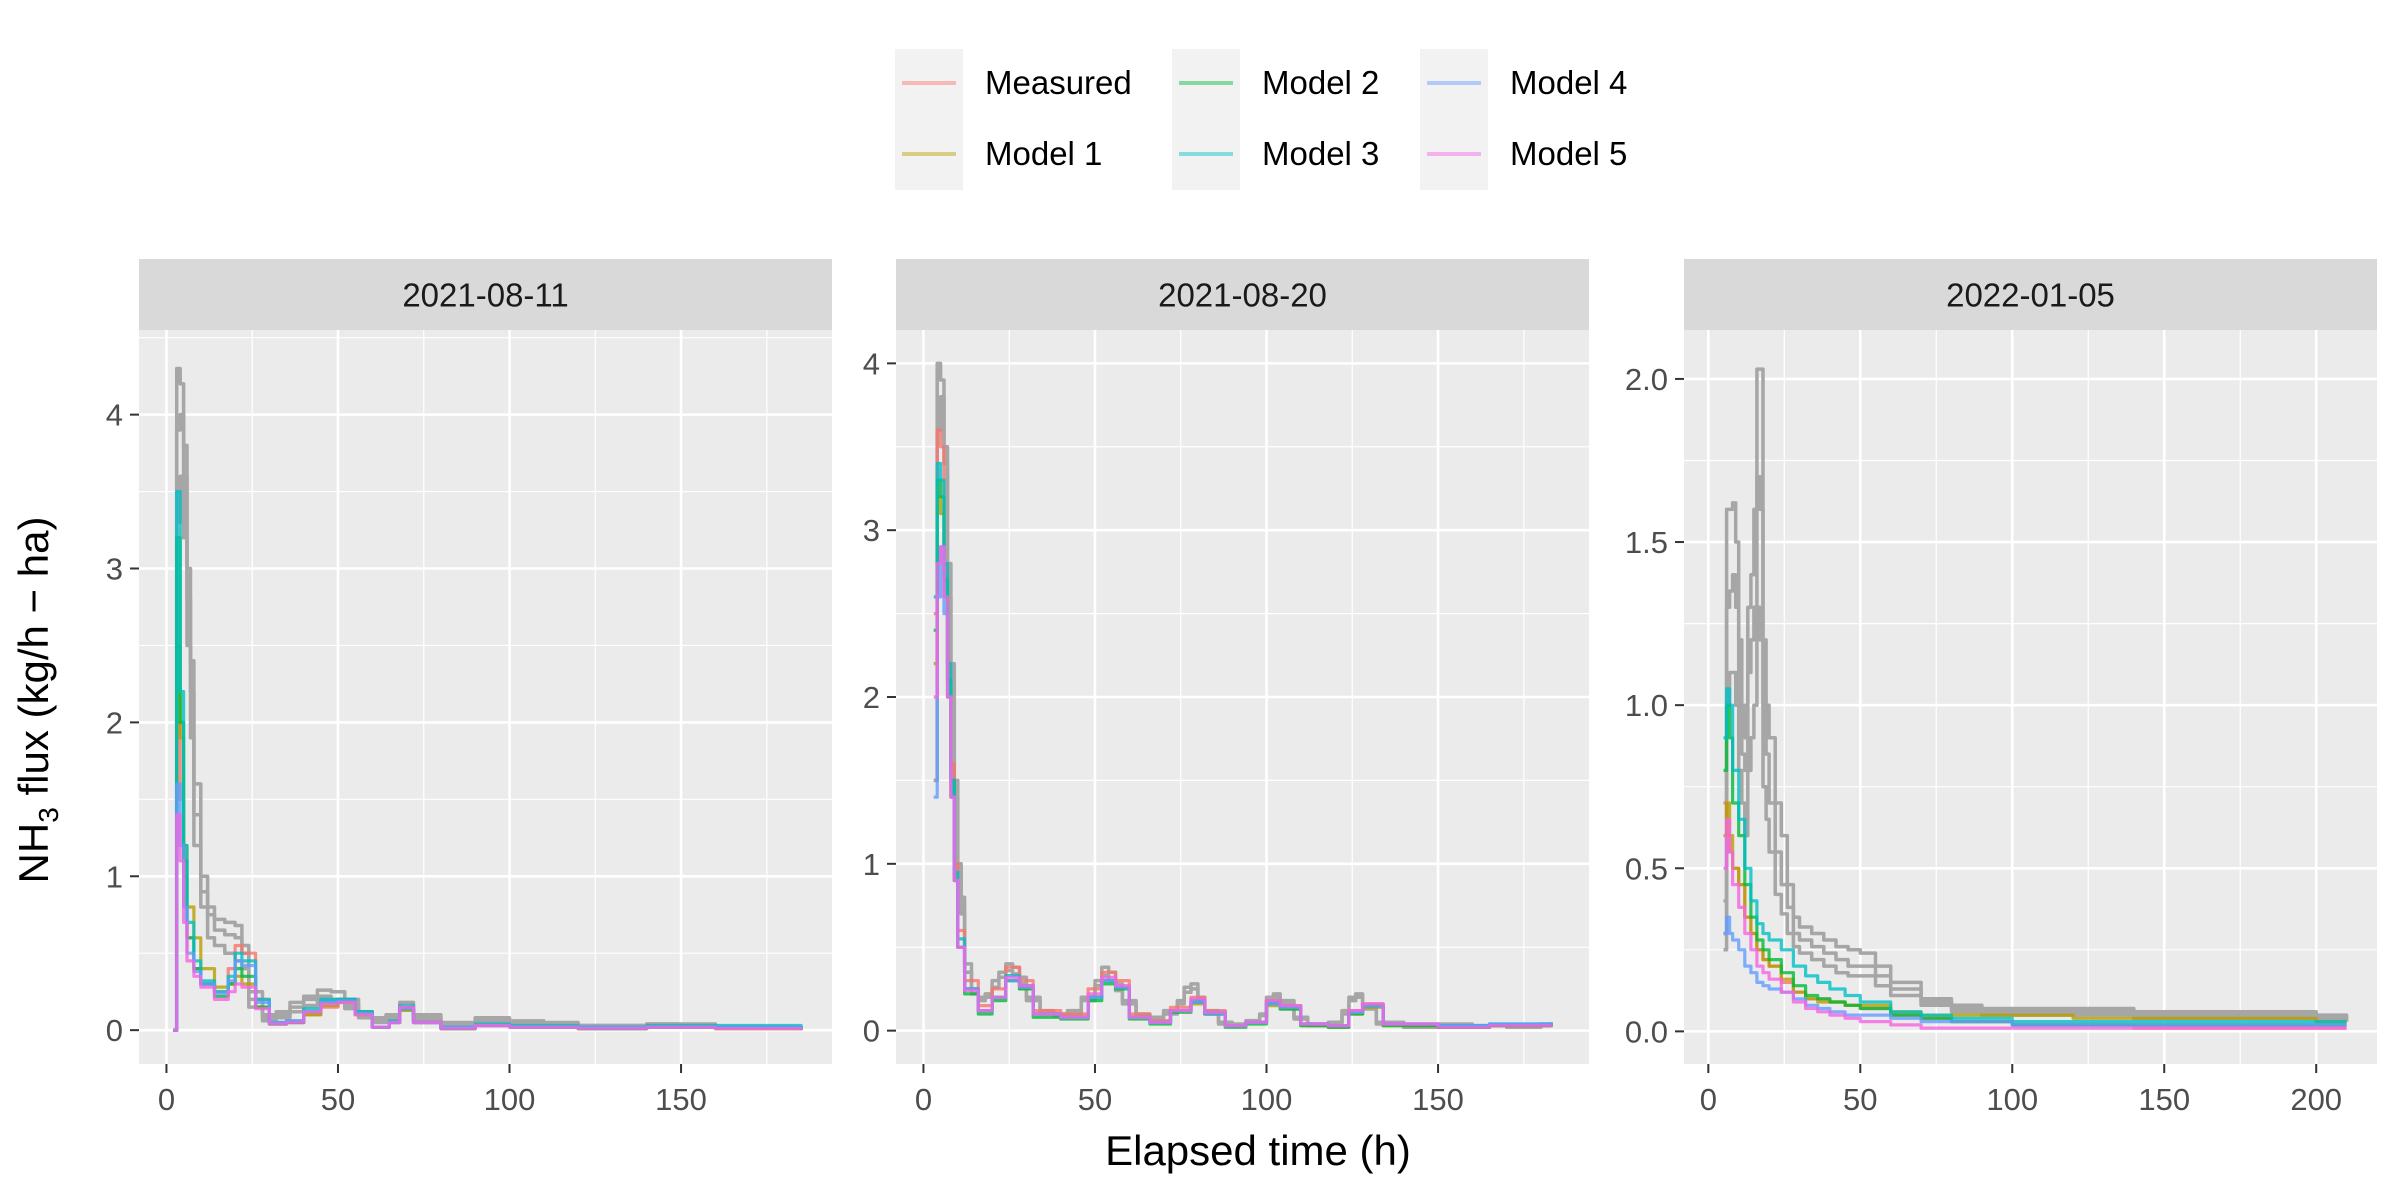 The image size is (2400, 1200). I want to click on y-axis-title-subscript: 3, so click(48, 815).